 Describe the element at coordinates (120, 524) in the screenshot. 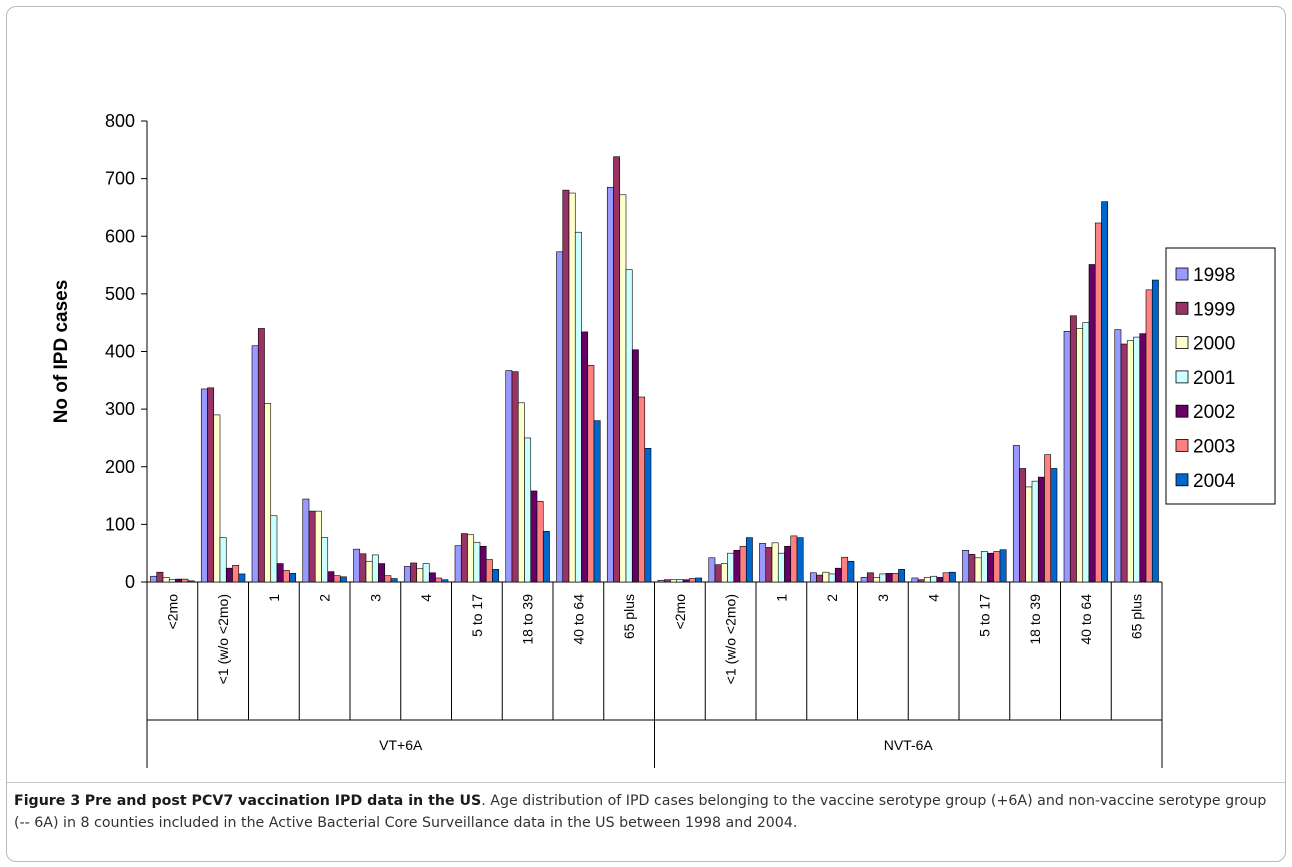

I see `y-tick-label: 100` at that location.